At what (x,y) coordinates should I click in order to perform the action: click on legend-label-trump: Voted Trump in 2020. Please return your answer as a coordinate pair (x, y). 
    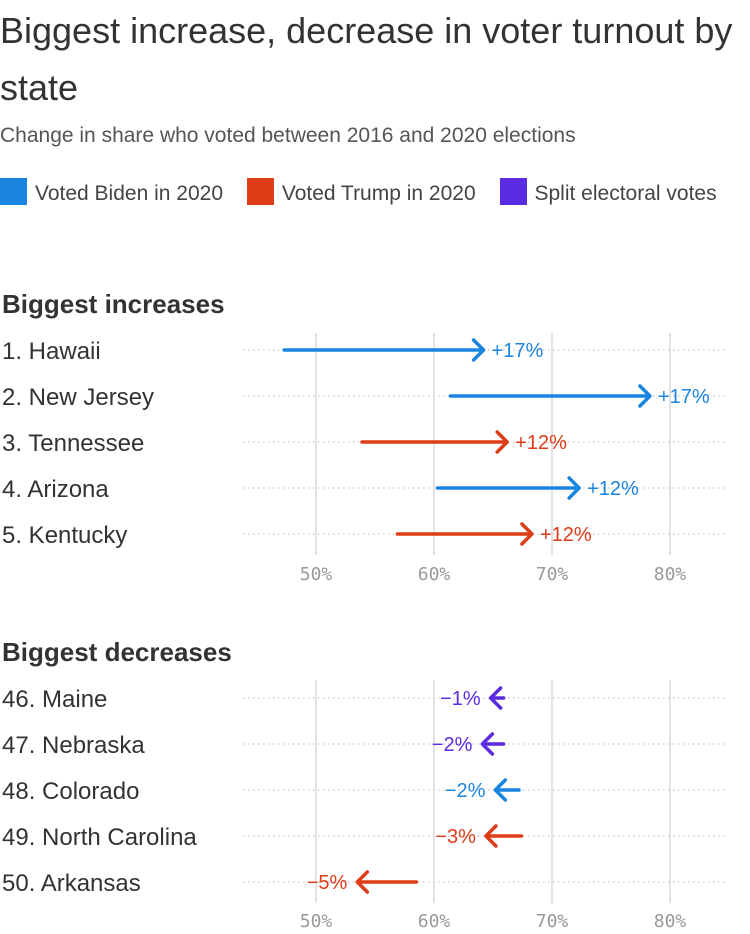
    Looking at the image, I should click on (378, 193).